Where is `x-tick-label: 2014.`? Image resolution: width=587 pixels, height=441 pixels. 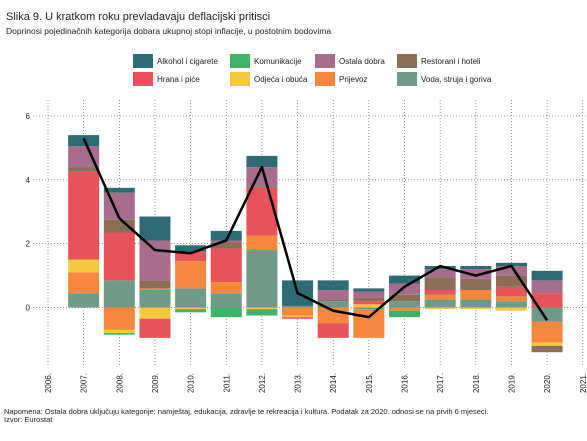
x-tick-label: 2014. is located at coordinates (333, 383).